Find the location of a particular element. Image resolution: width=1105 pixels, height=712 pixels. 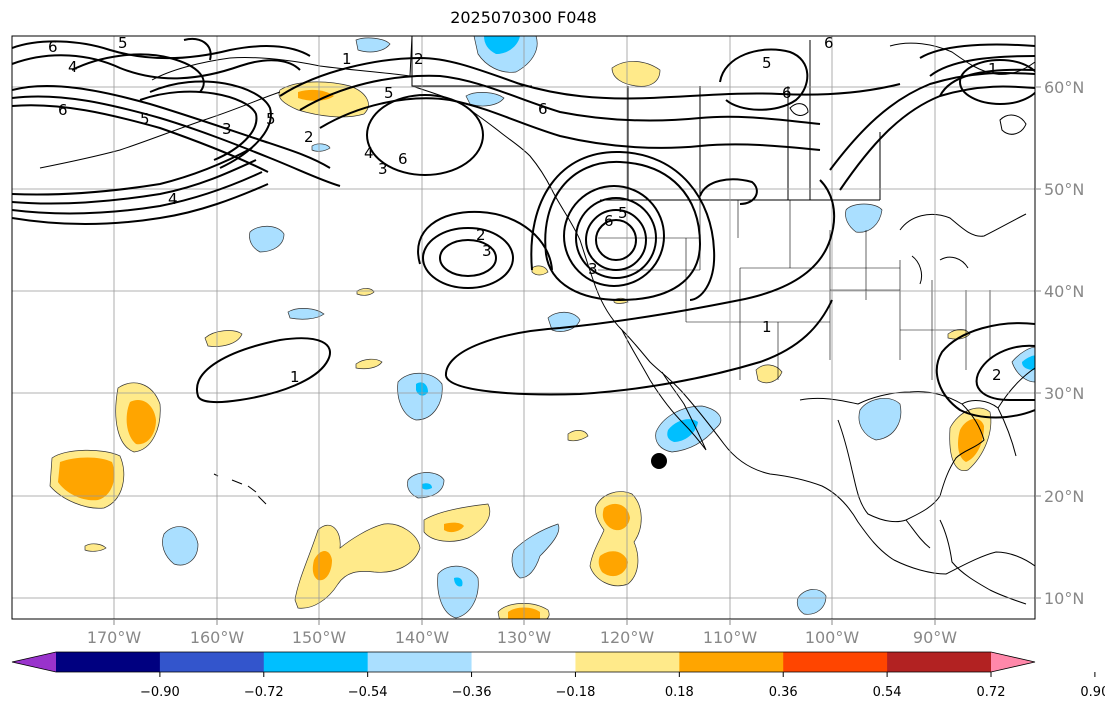

coastline-alaska is located at coordinates (282, 58).